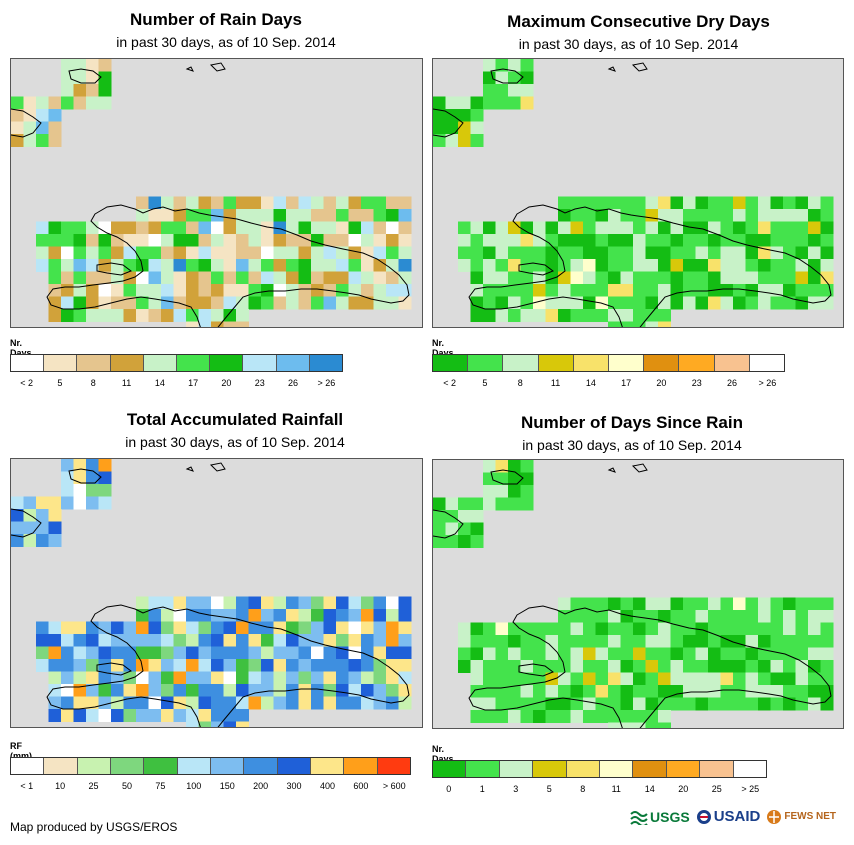  What do you see at coordinates (226, 42) in the screenshot?
I see `panel-subtitle: in past 30 days, as of 10 Sep. 2014` at bounding box center [226, 42].